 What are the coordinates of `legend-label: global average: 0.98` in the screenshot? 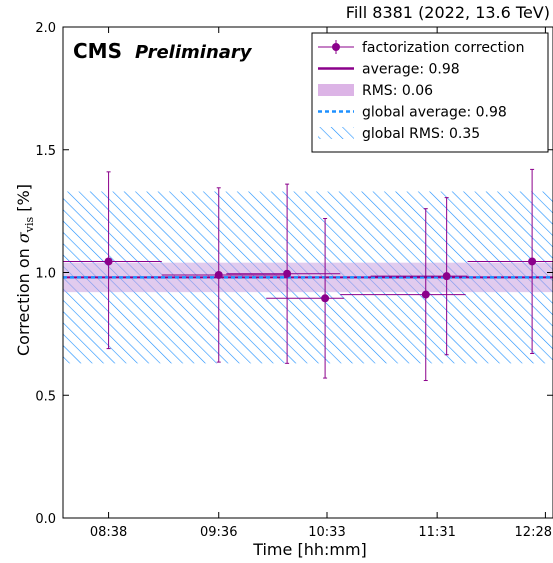 It's located at (434, 113).